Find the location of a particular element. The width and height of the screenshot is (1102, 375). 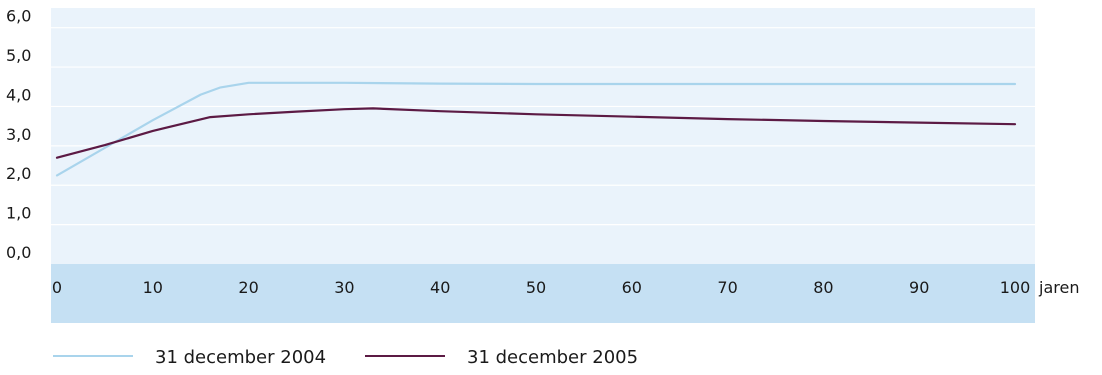

x-tick-label: 10 is located at coordinates (153, 287).